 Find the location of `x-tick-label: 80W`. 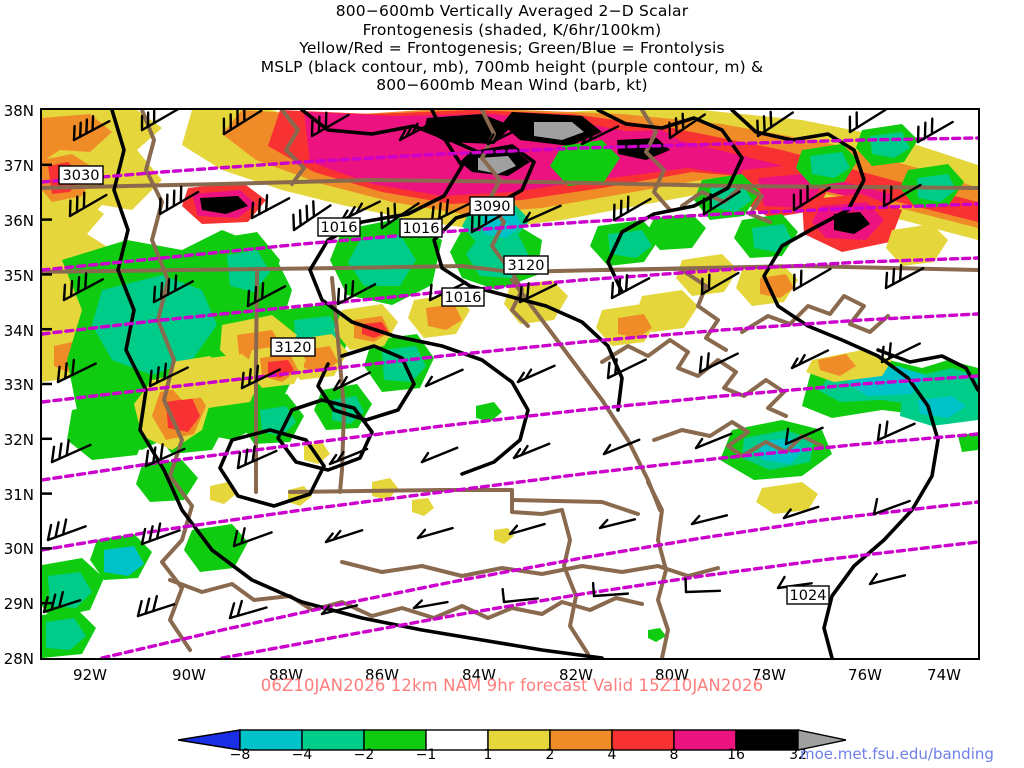

x-tick-label: 80W is located at coordinates (672, 675).